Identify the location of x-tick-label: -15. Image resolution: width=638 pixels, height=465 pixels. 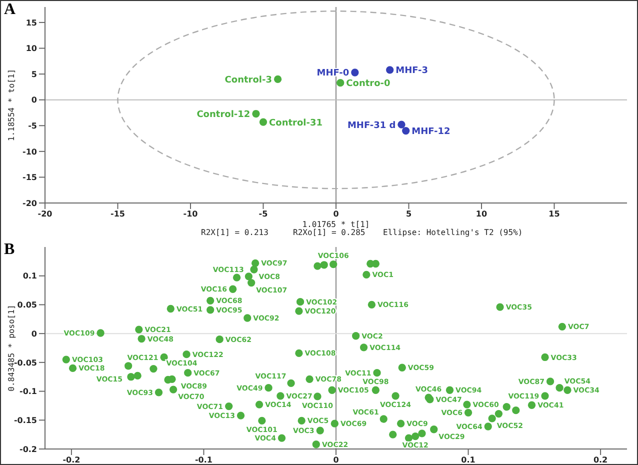
(118, 214).